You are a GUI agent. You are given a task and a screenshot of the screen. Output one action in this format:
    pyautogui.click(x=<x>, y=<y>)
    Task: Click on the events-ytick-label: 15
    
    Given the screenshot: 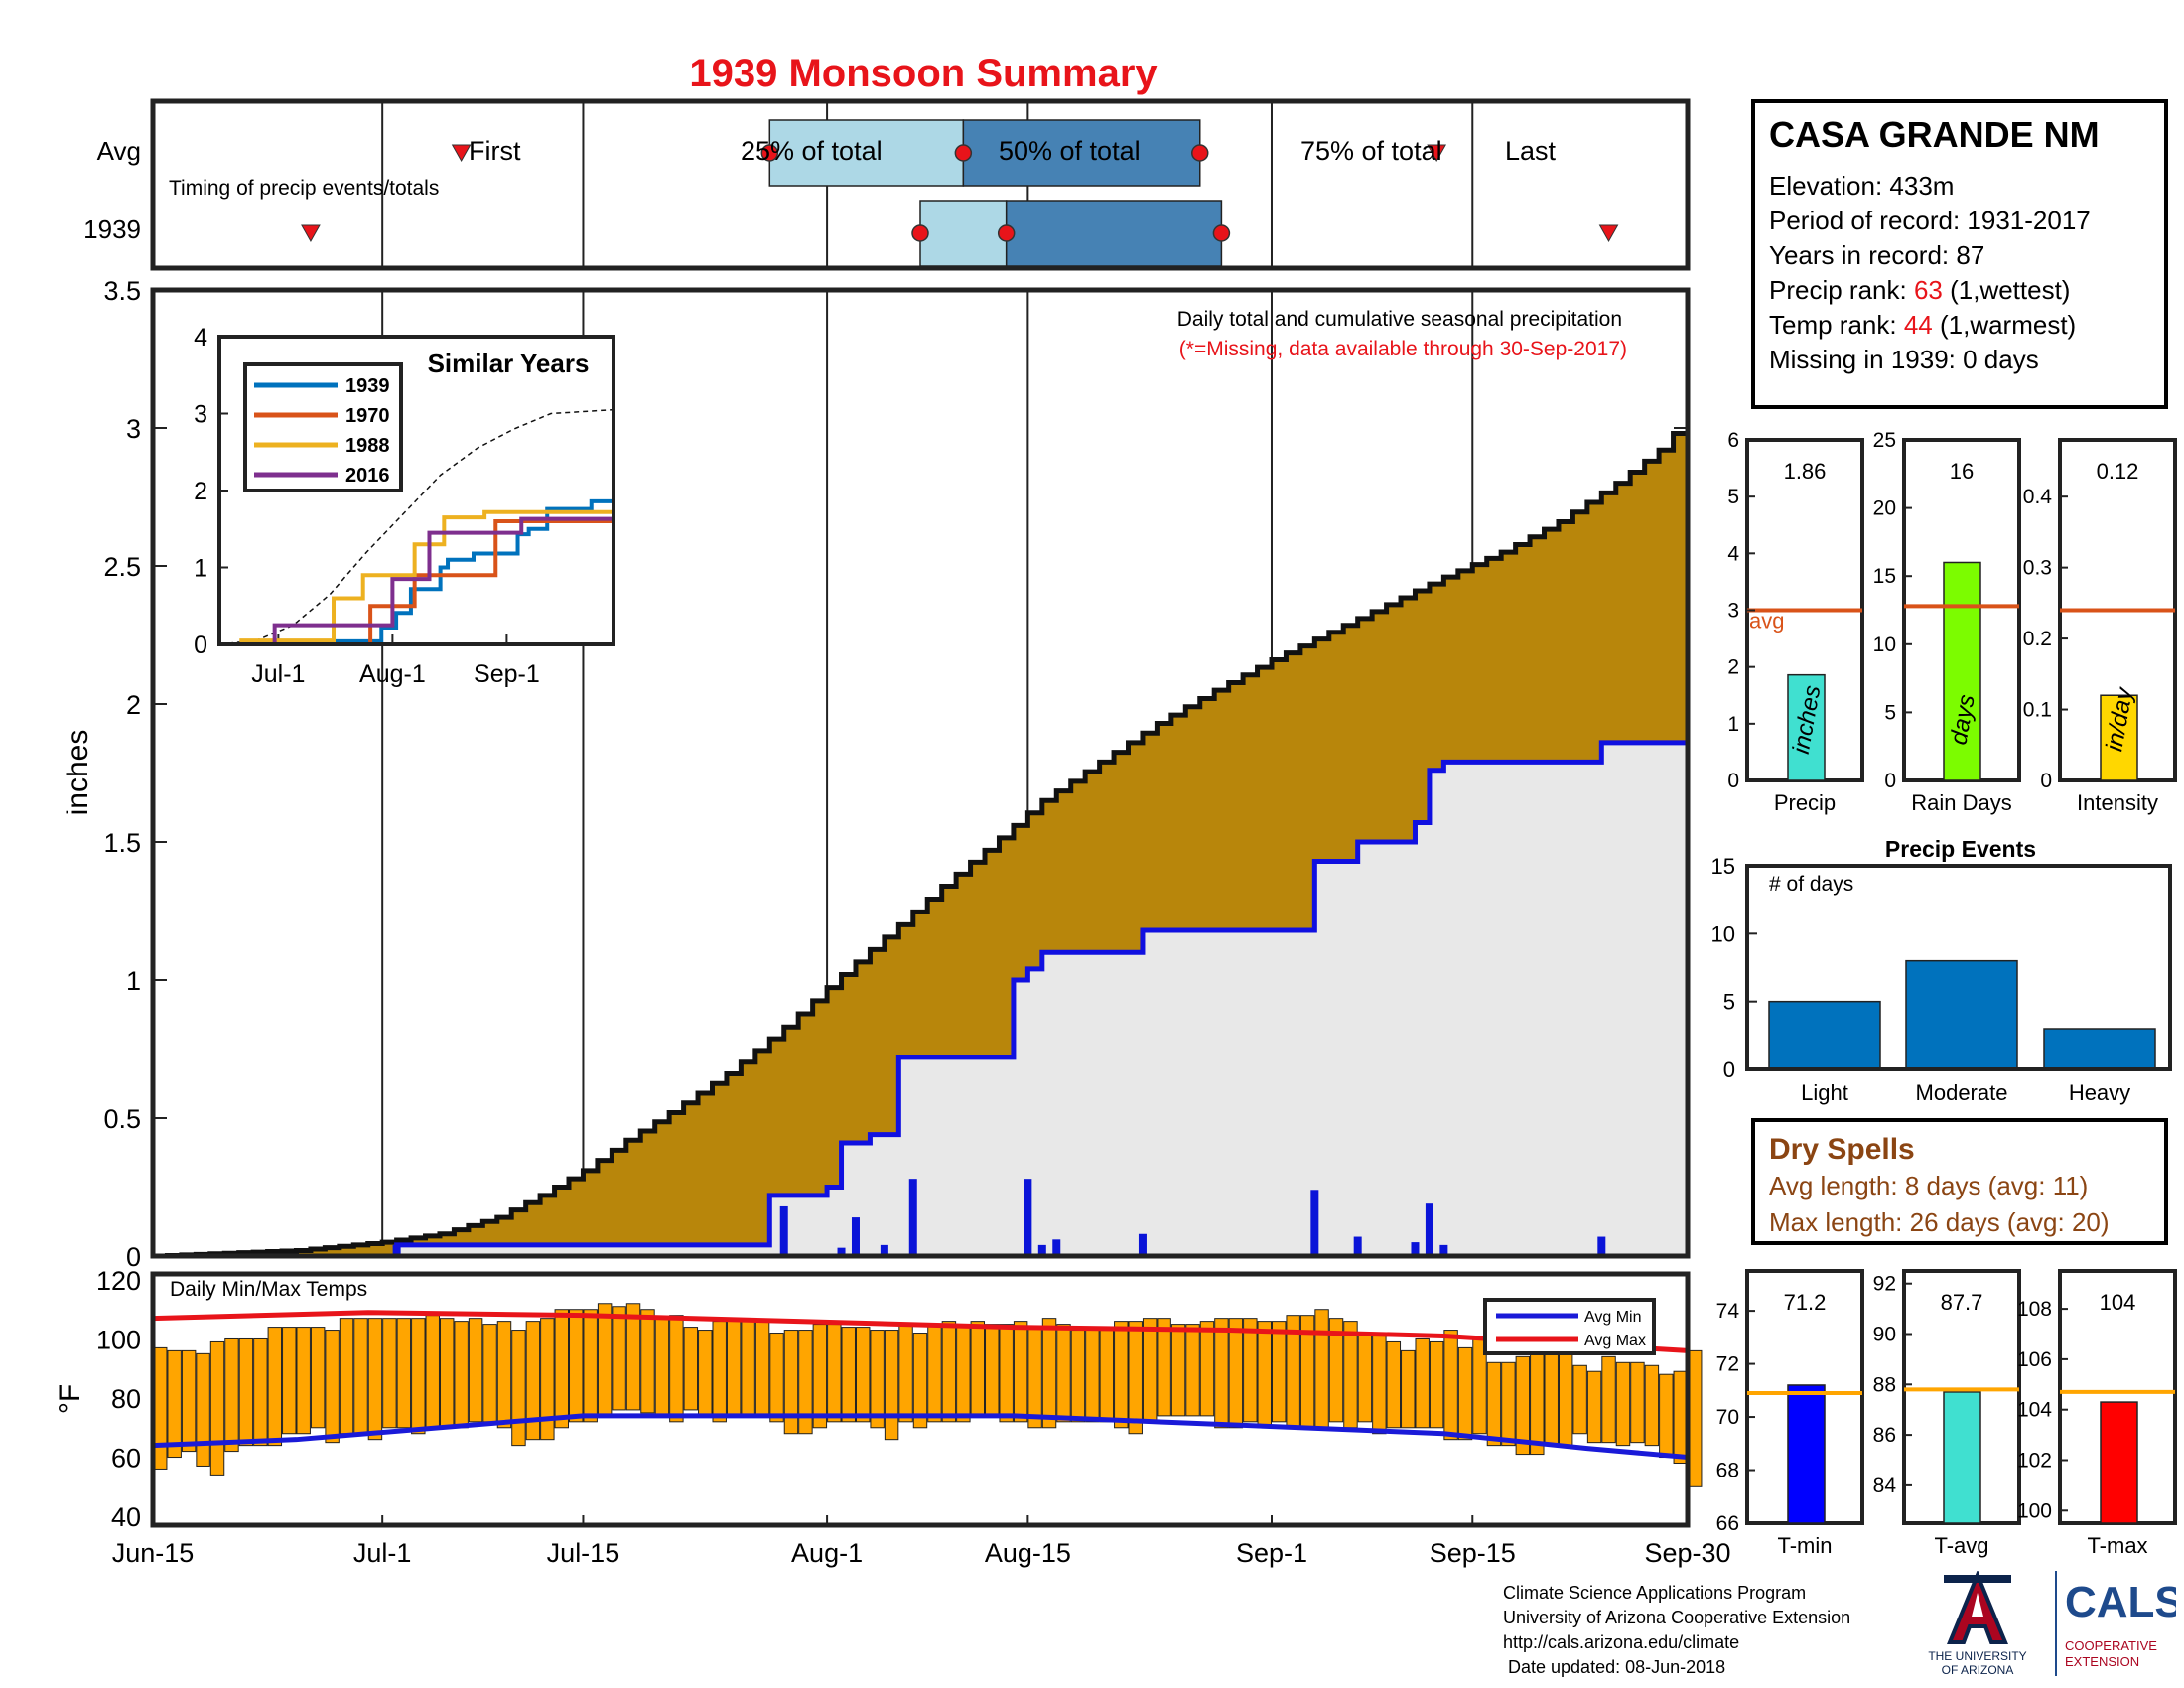 What is the action you would take?
    pyautogui.click(x=1723, y=866)
    